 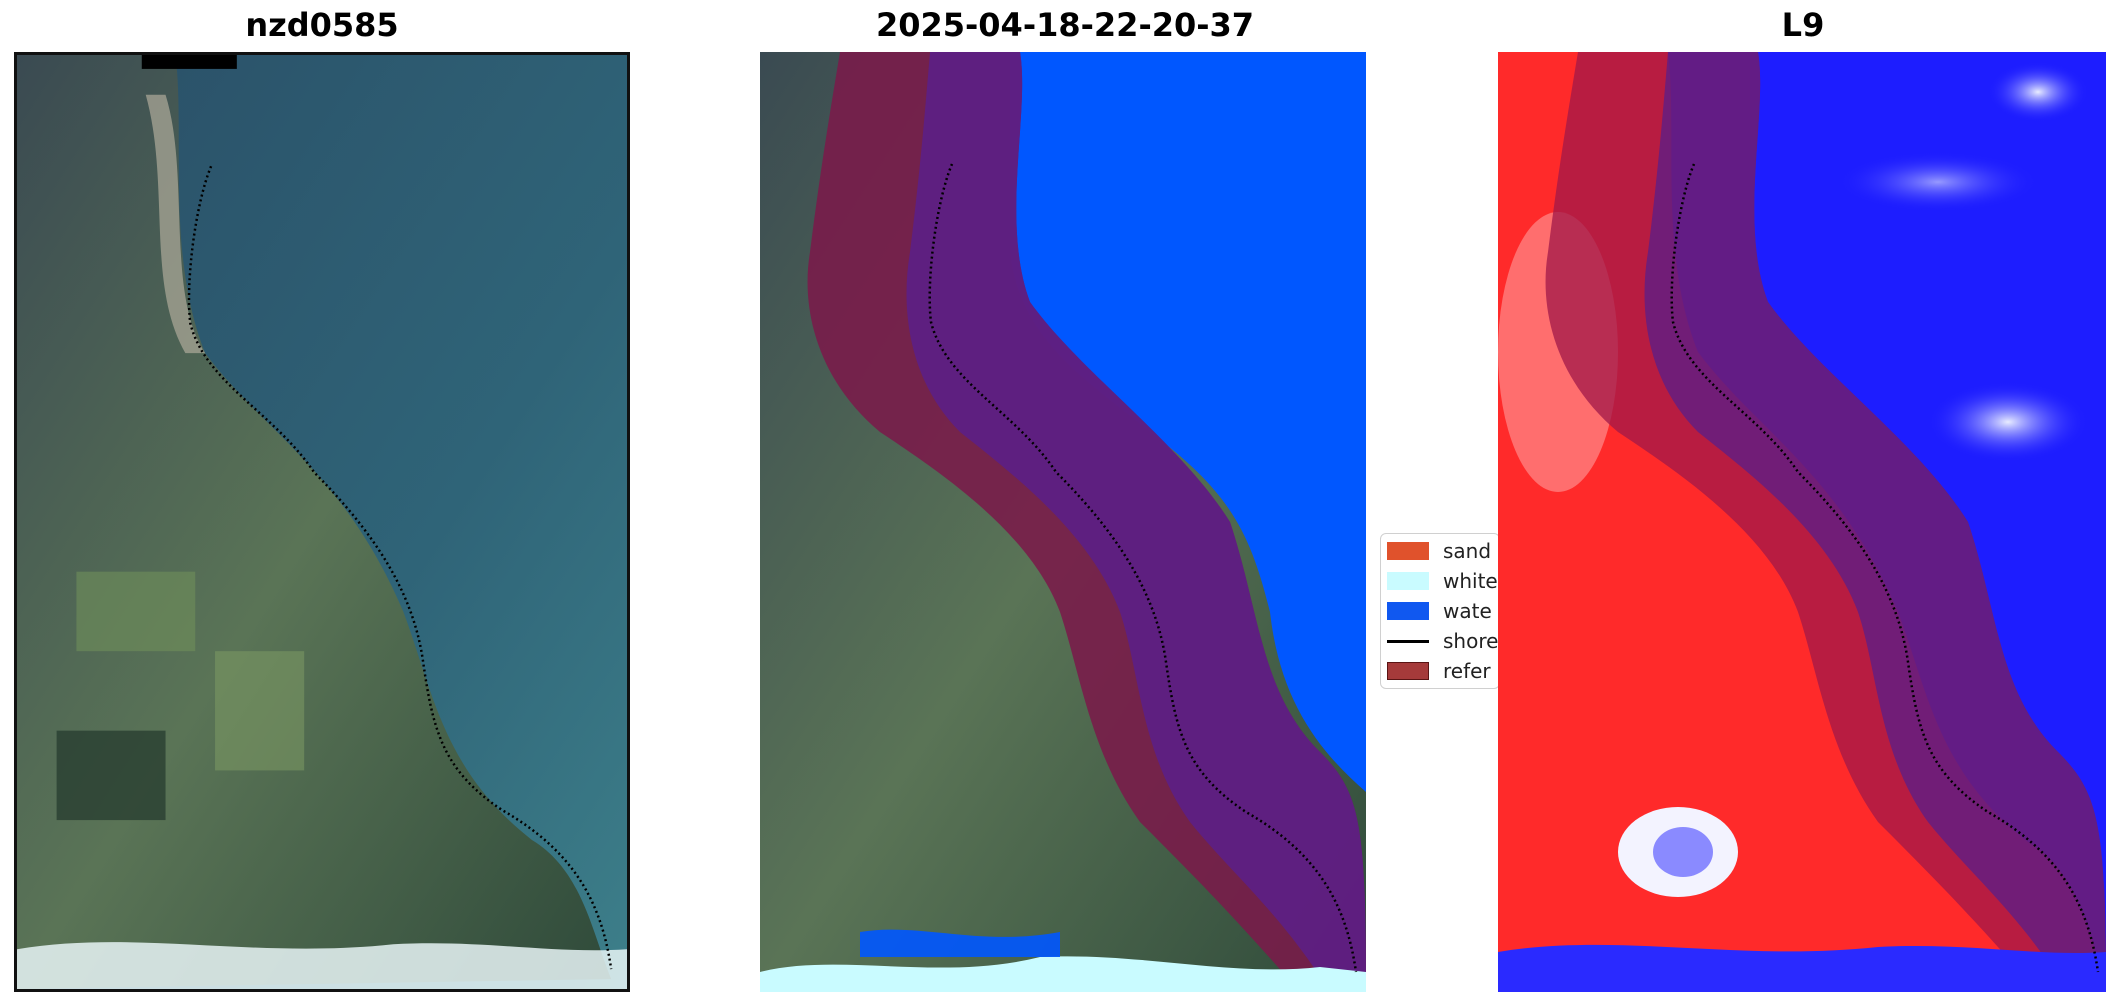 What do you see at coordinates (1467, 551) in the screenshot?
I see `legend-label: sand` at bounding box center [1467, 551].